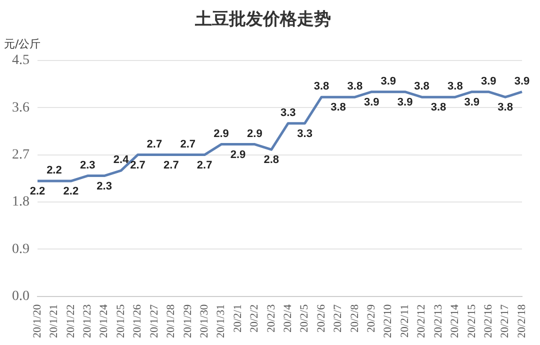 The height and width of the screenshot is (345, 540). What do you see at coordinates (138, 321) in the screenshot?
I see `x-tick-label: 20/1/26` at bounding box center [138, 321].